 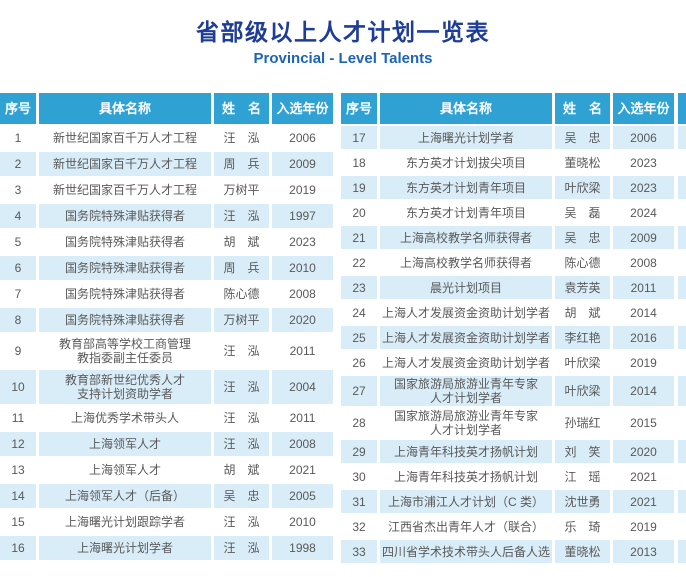 I want to click on row-number-cell: 8, so click(x=18, y=320).